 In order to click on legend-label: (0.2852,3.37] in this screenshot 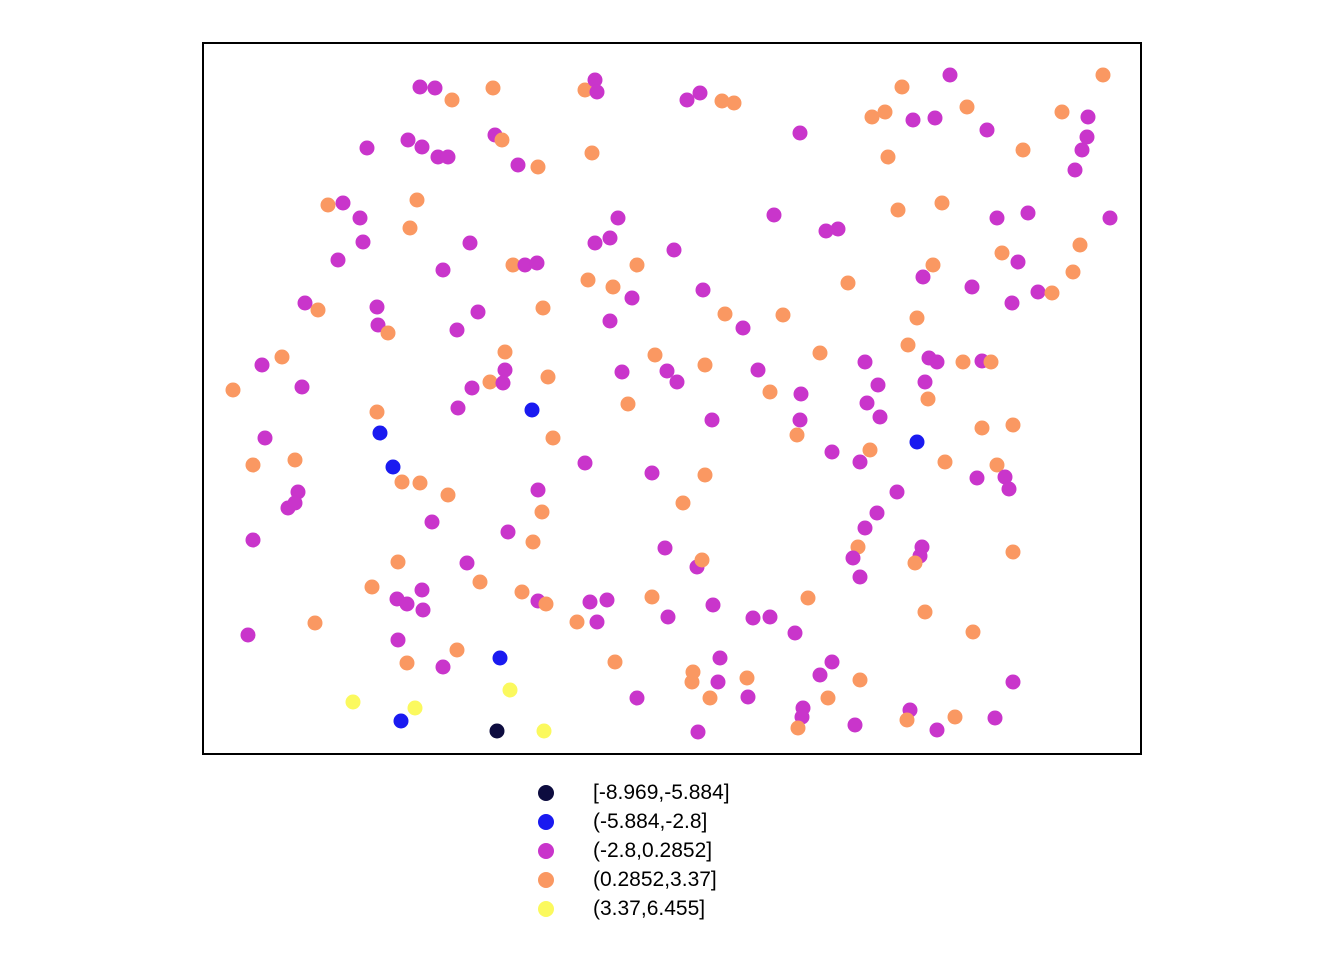, I will do `click(655, 879)`.